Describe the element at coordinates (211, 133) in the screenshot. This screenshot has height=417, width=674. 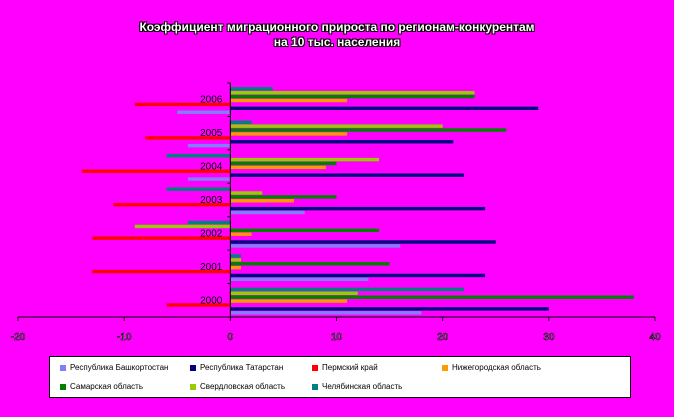
I see `category-label: 2005` at that location.